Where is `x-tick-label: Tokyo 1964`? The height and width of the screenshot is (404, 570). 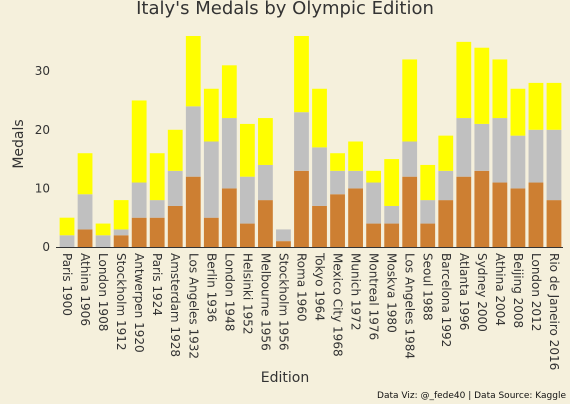
x-tick-label: Tokyo 1964 is located at coordinates (320, 286).